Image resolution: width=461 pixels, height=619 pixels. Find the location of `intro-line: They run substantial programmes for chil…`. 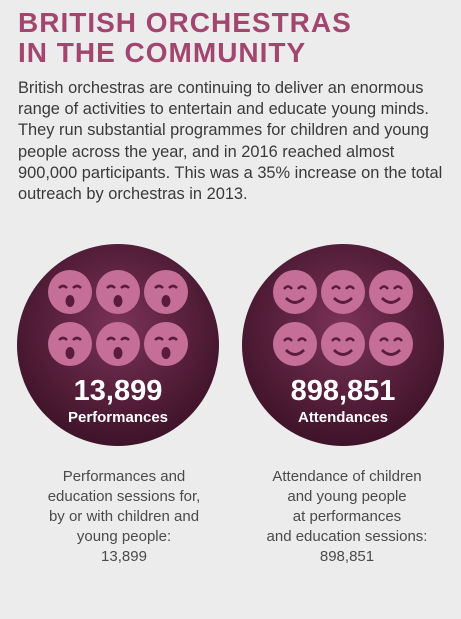

intro-line: They run substantial programmes for chil… is located at coordinates (223, 130).